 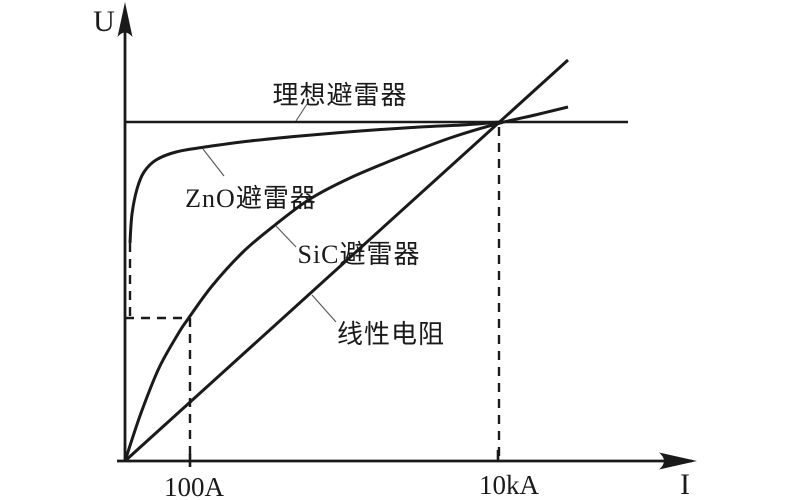 What do you see at coordinates (286, 236) in the screenshot?
I see `leader-sic-arrester-label` at bounding box center [286, 236].